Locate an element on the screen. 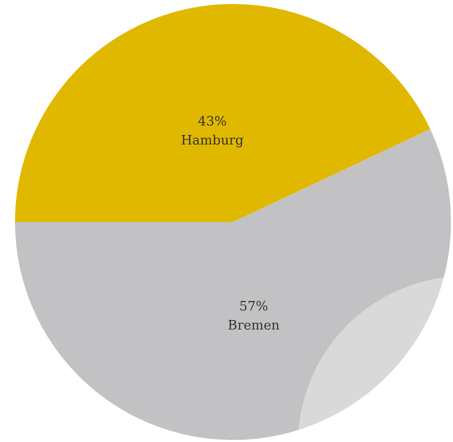  slice-label: Hamburg is located at coordinates (212, 140).